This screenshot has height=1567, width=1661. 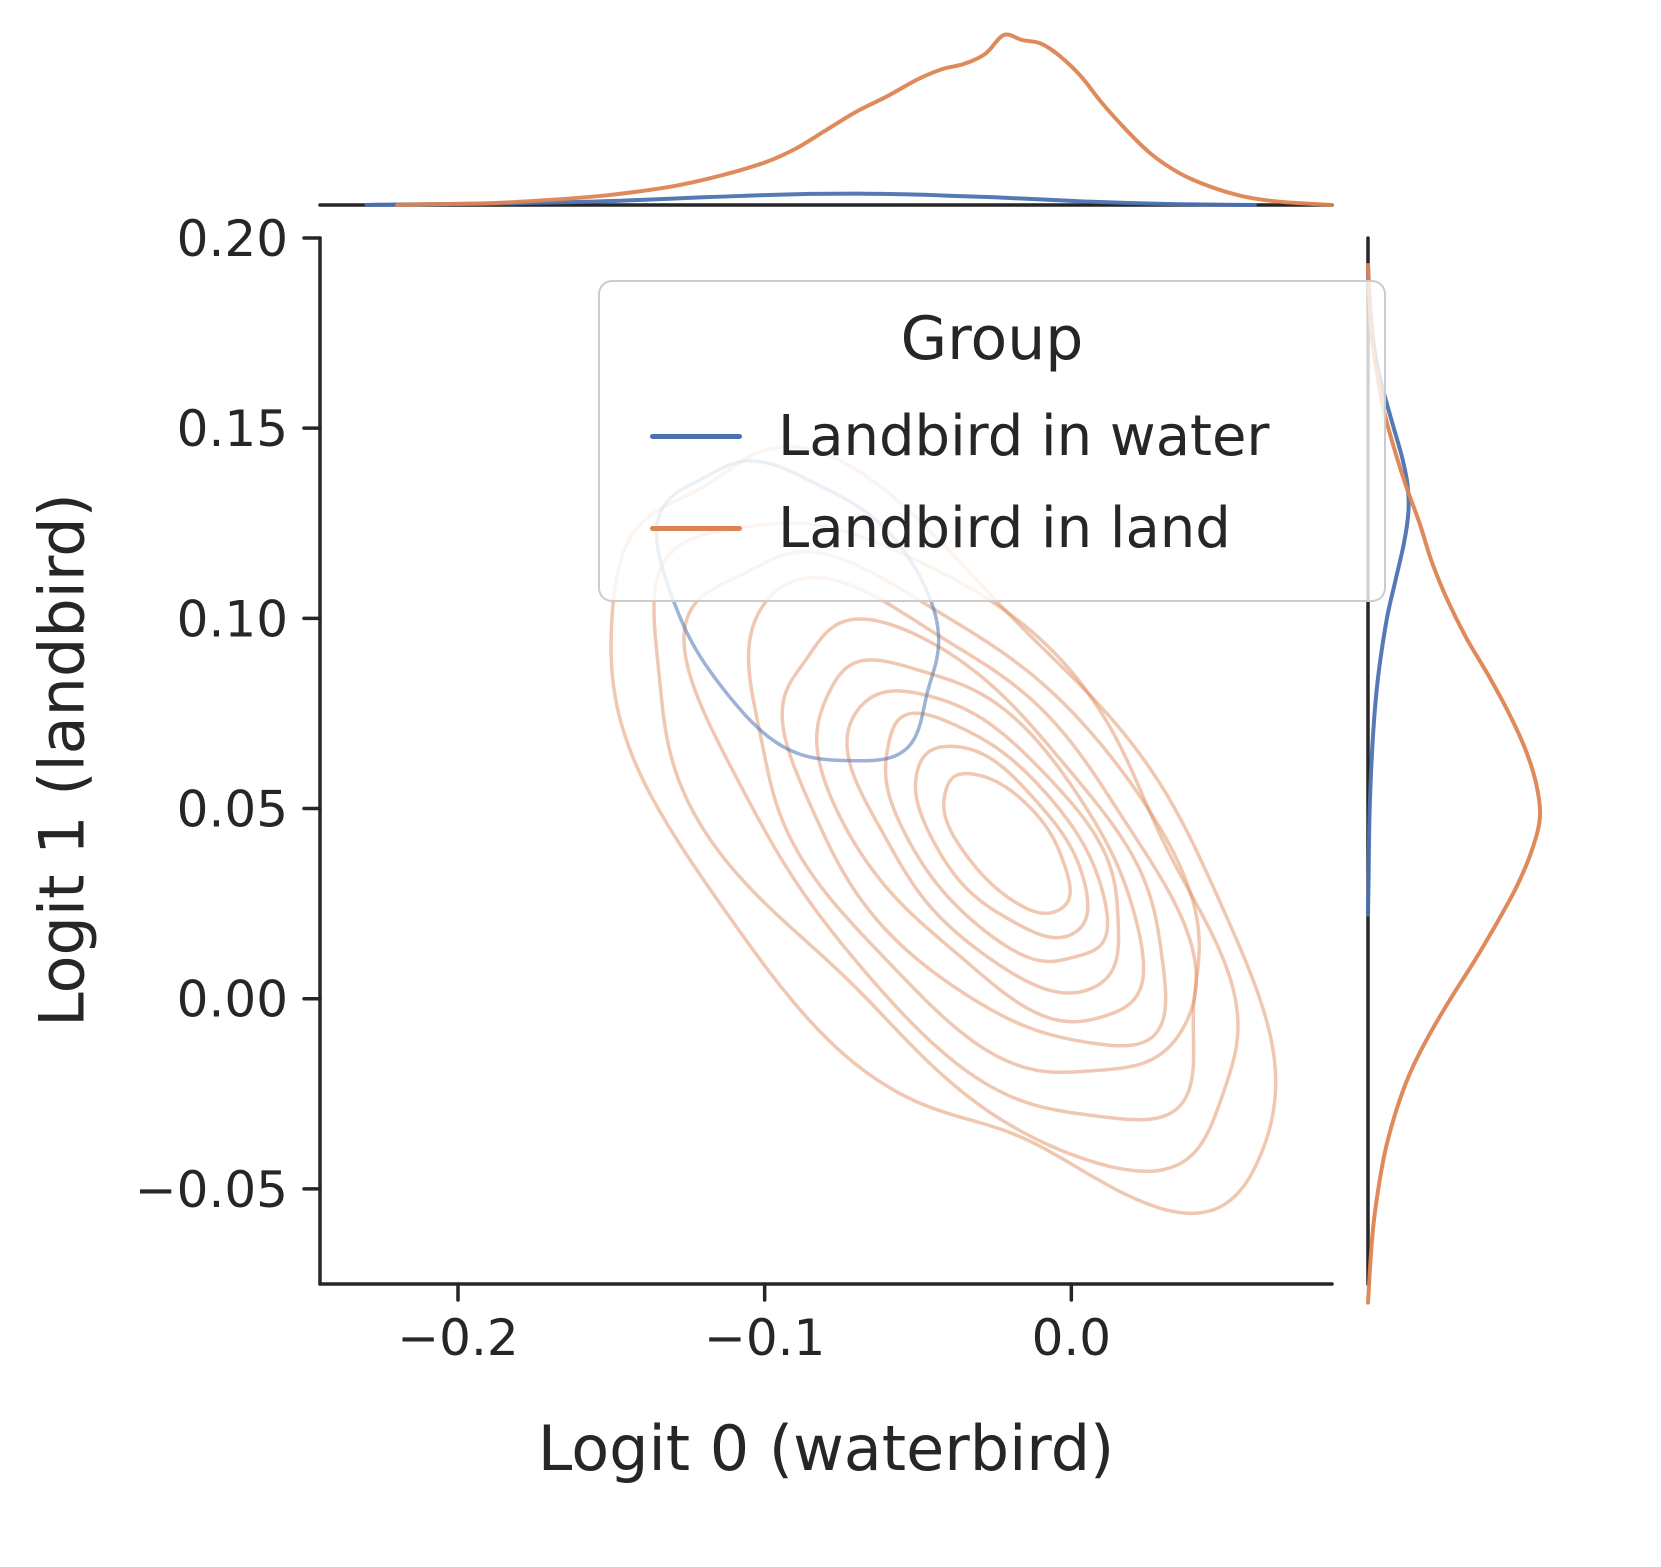 What do you see at coordinates (232, 619) in the screenshot?
I see `y-tick-label: 0.10` at bounding box center [232, 619].